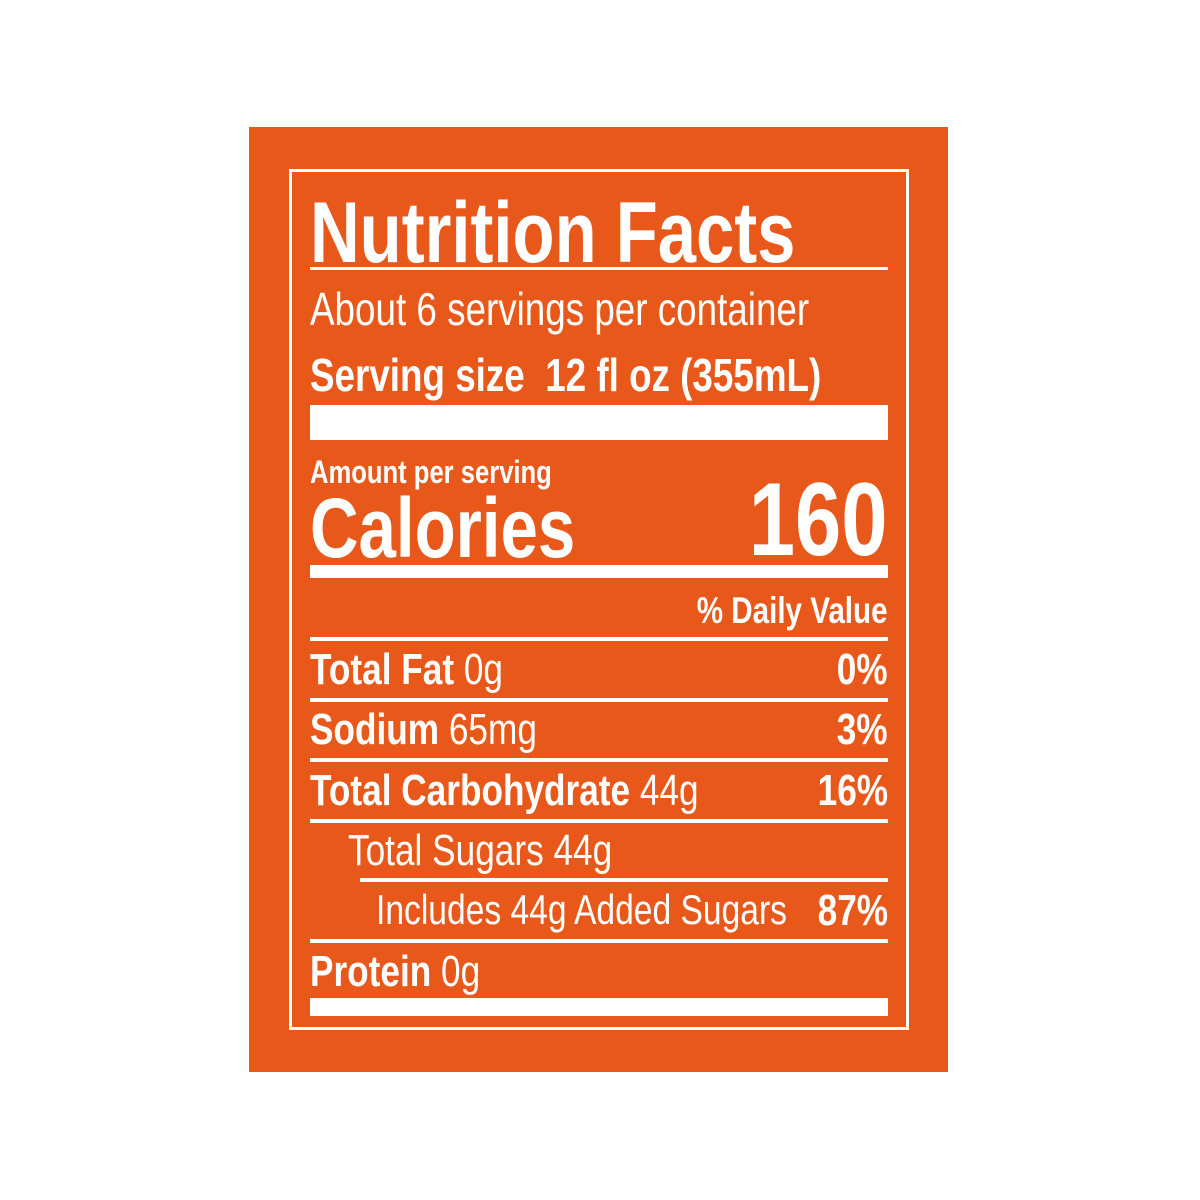  I want to click on nutrient-name: Total Fat, so click(382, 669).